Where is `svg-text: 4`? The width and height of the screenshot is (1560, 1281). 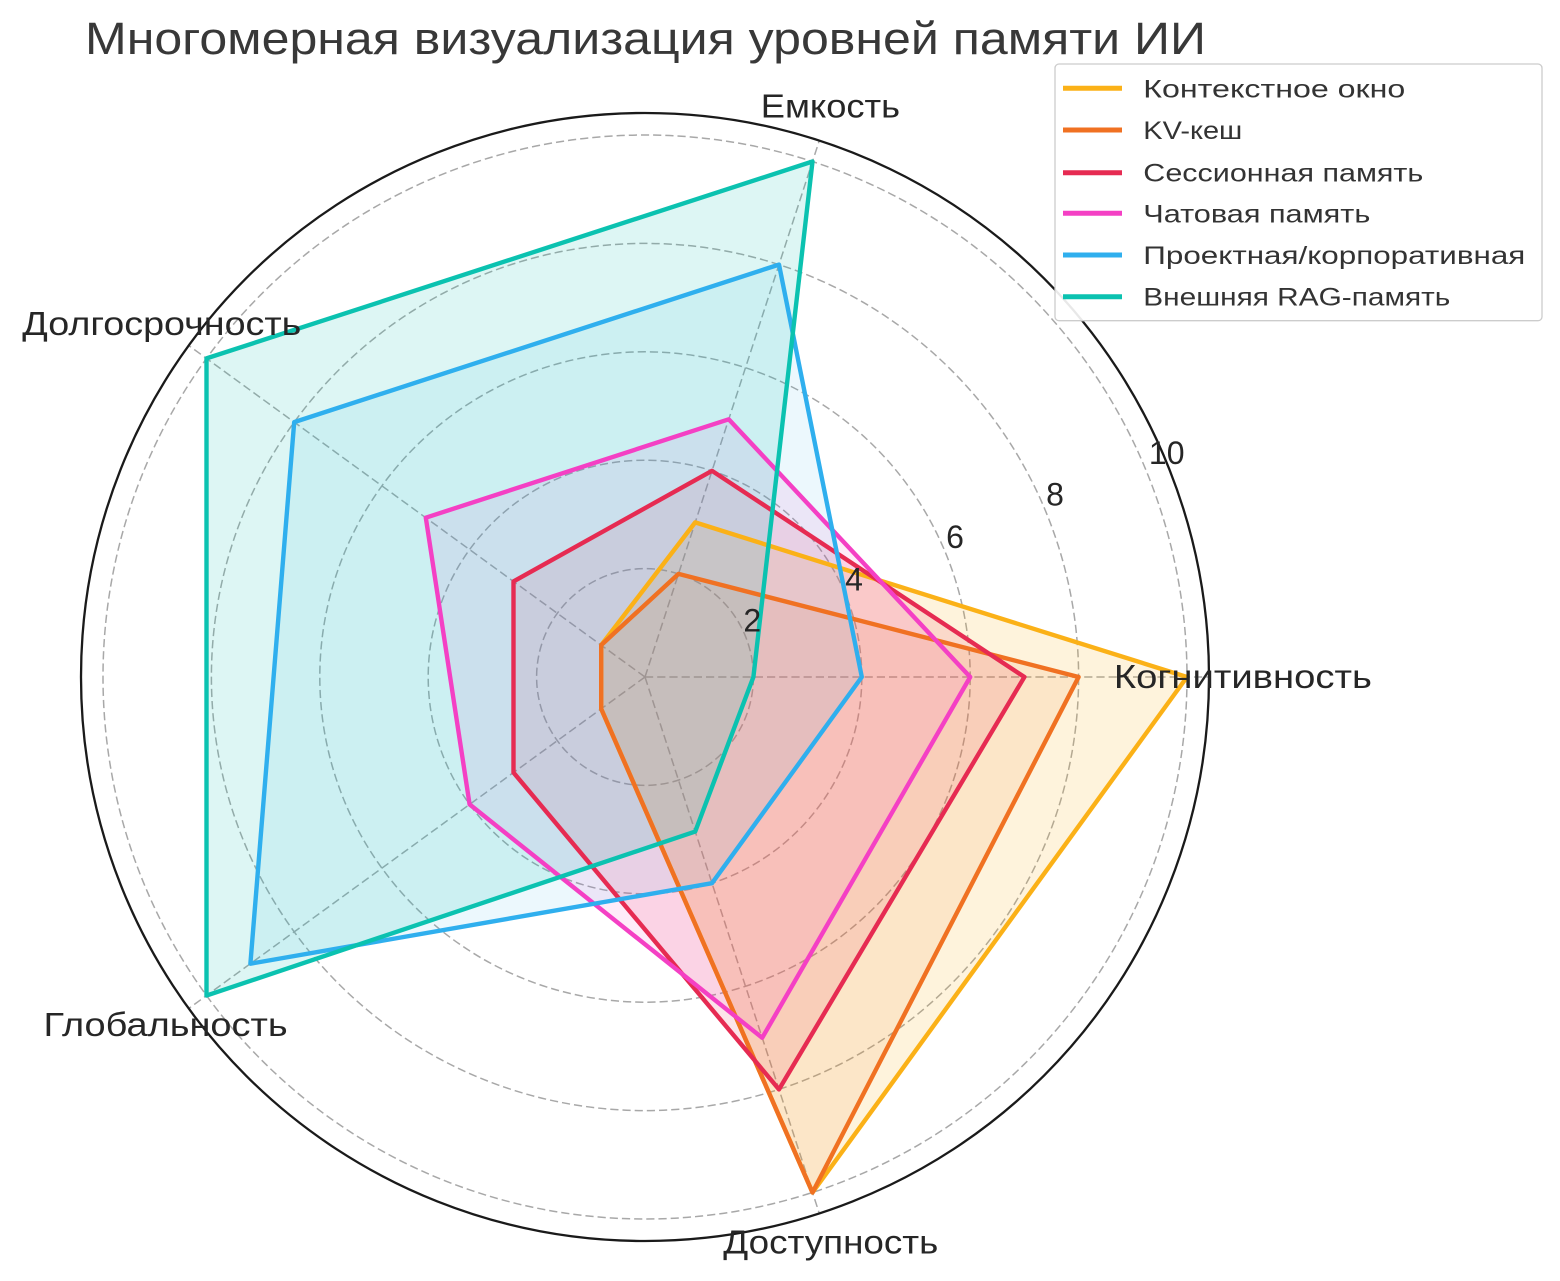 svg-text: 4 is located at coordinates (854, 580).